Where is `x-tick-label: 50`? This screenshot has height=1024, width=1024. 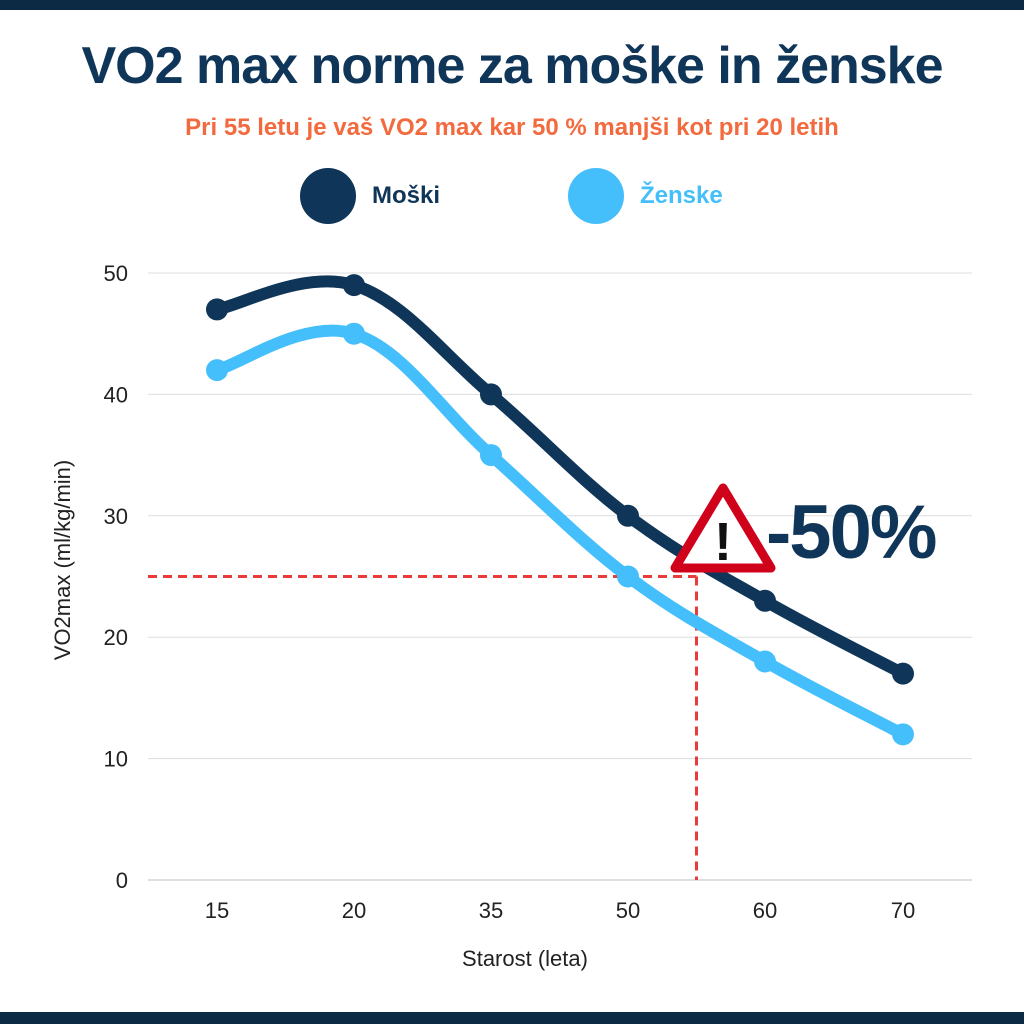 x-tick-label: 50 is located at coordinates (628, 910).